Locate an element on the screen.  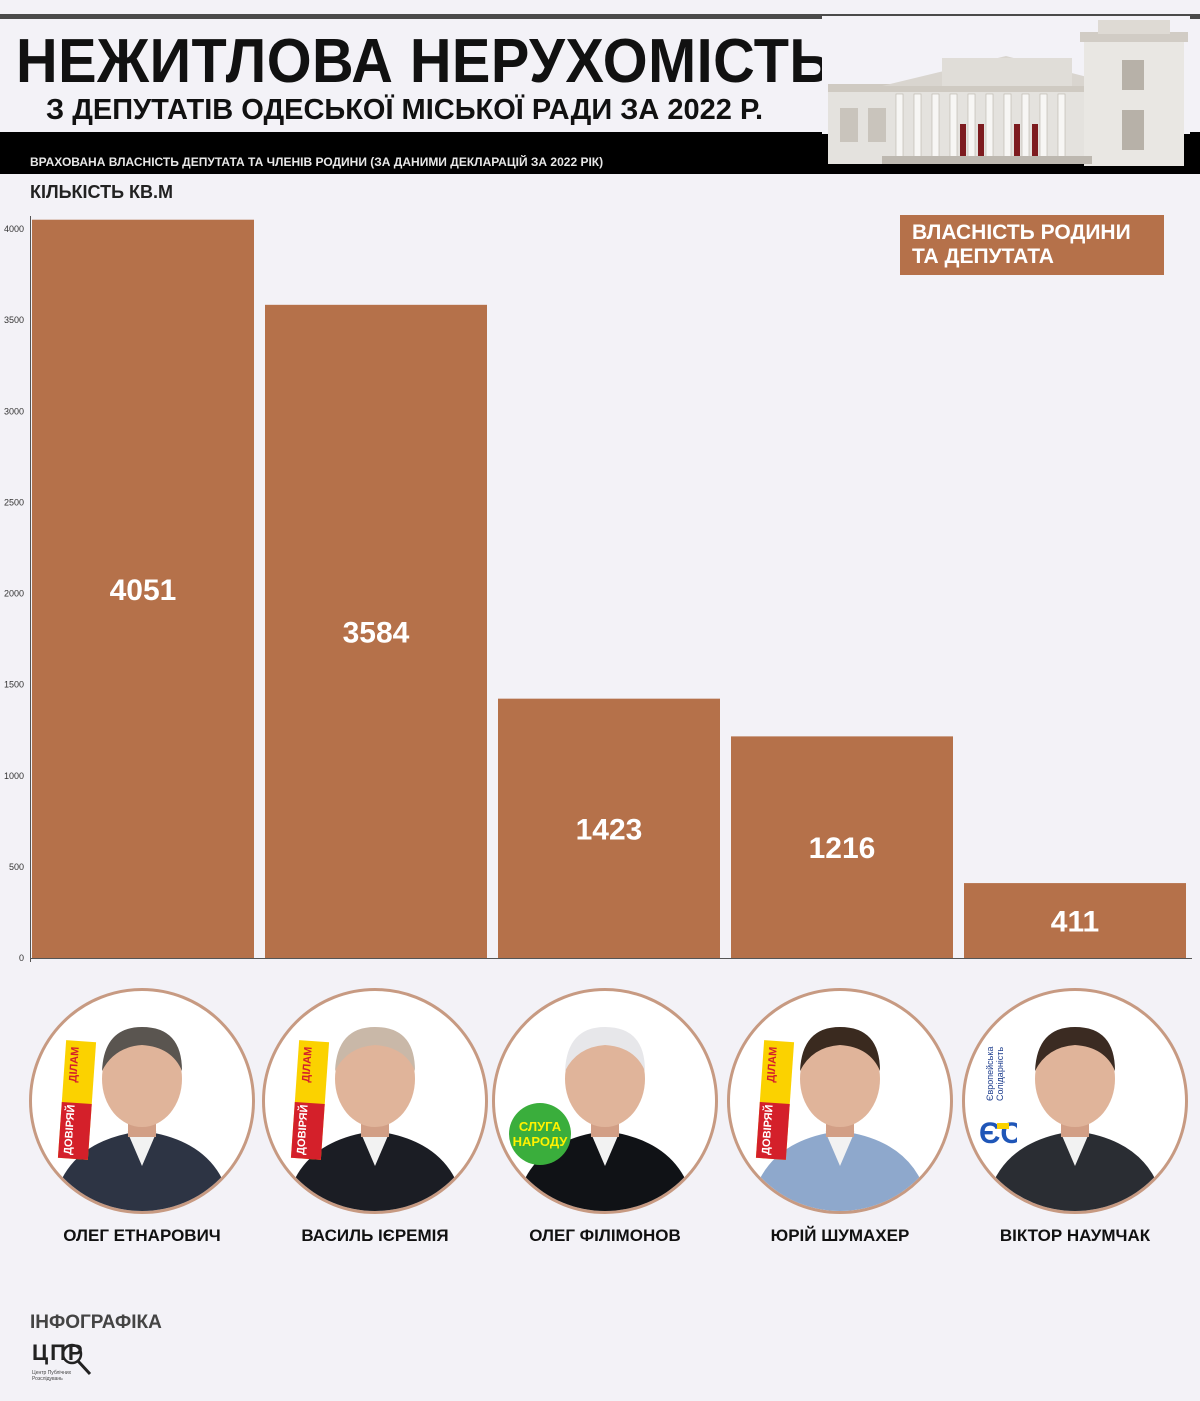
person-name: ВАСИЛЬ ІЄРЕМІЯ is located at coordinates (375, 1235).